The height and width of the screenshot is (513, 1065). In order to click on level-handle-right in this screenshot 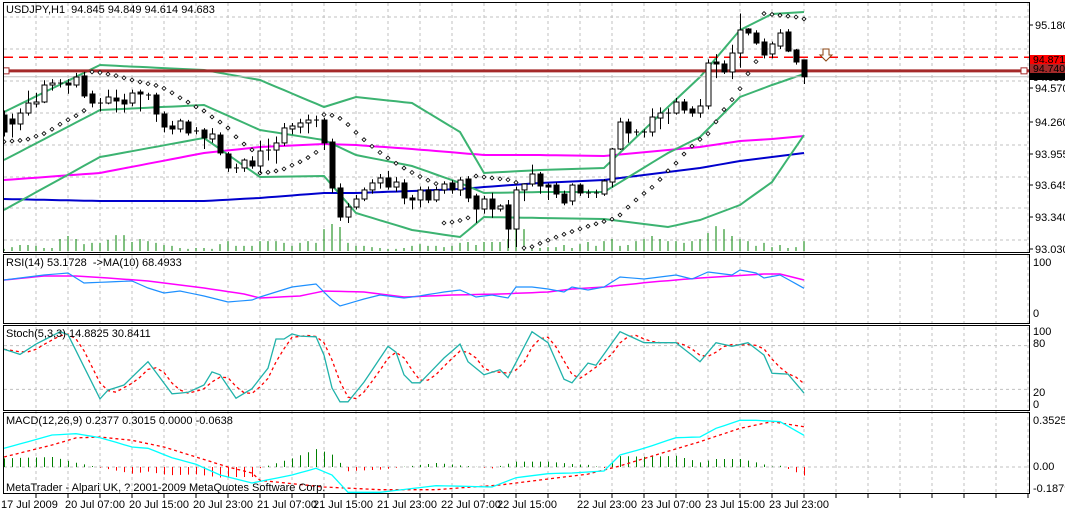, I will do `click(1024, 71)`.